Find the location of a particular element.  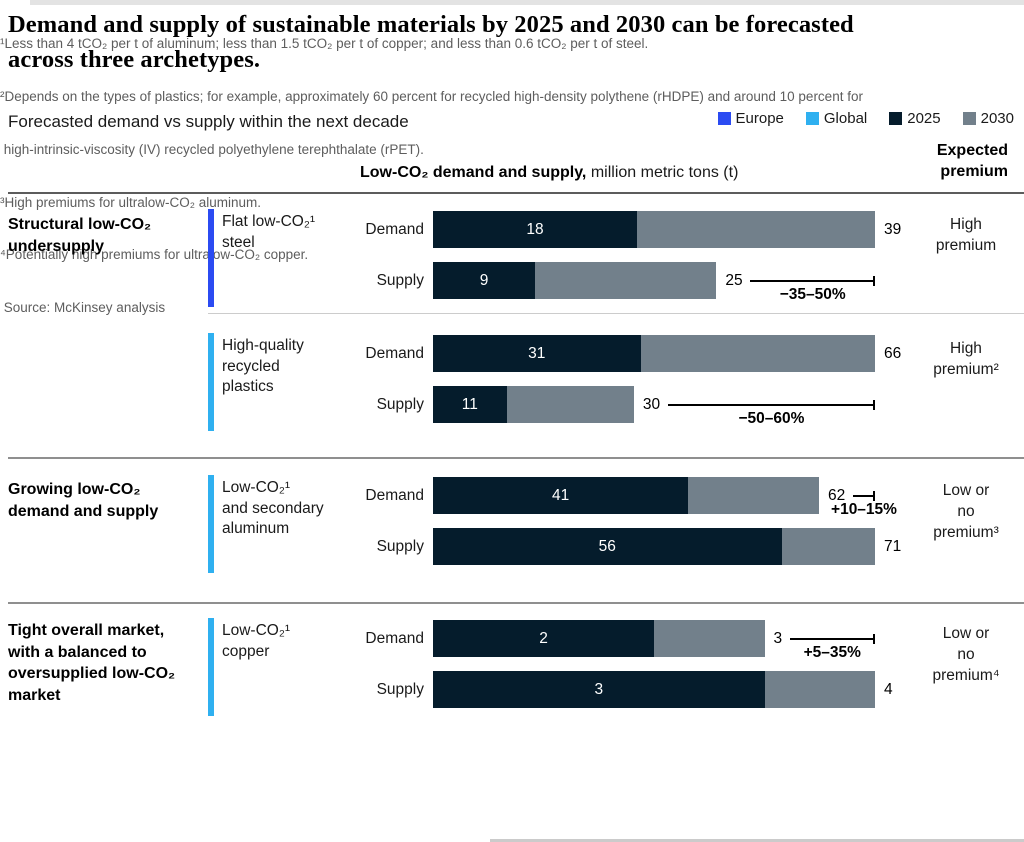

premium-label-line: premium is located at coordinates (966, 245).